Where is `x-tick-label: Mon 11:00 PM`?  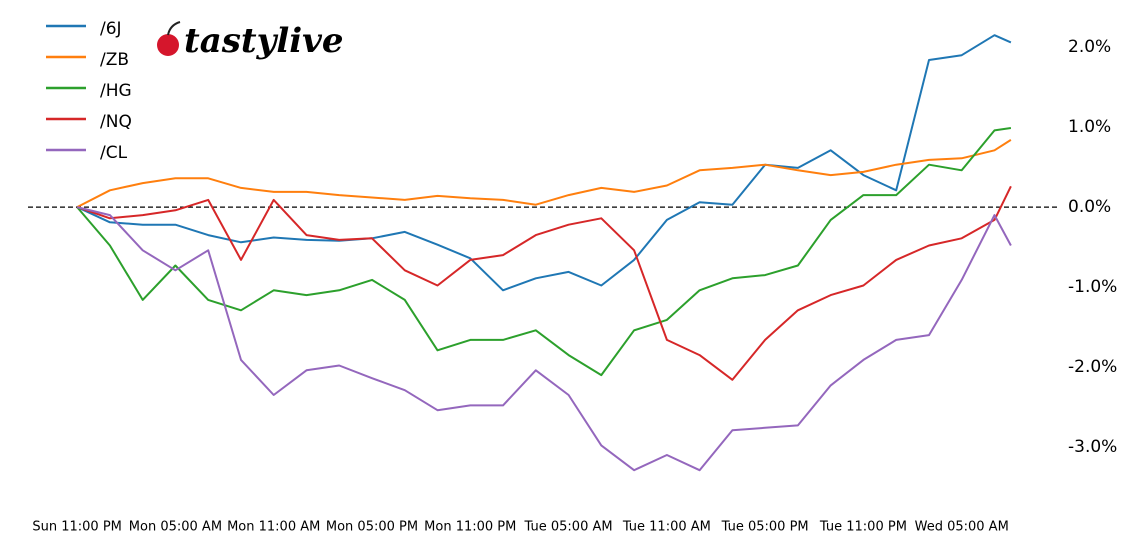
x-tick-label: Mon 11:00 PM is located at coordinates (470, 527).